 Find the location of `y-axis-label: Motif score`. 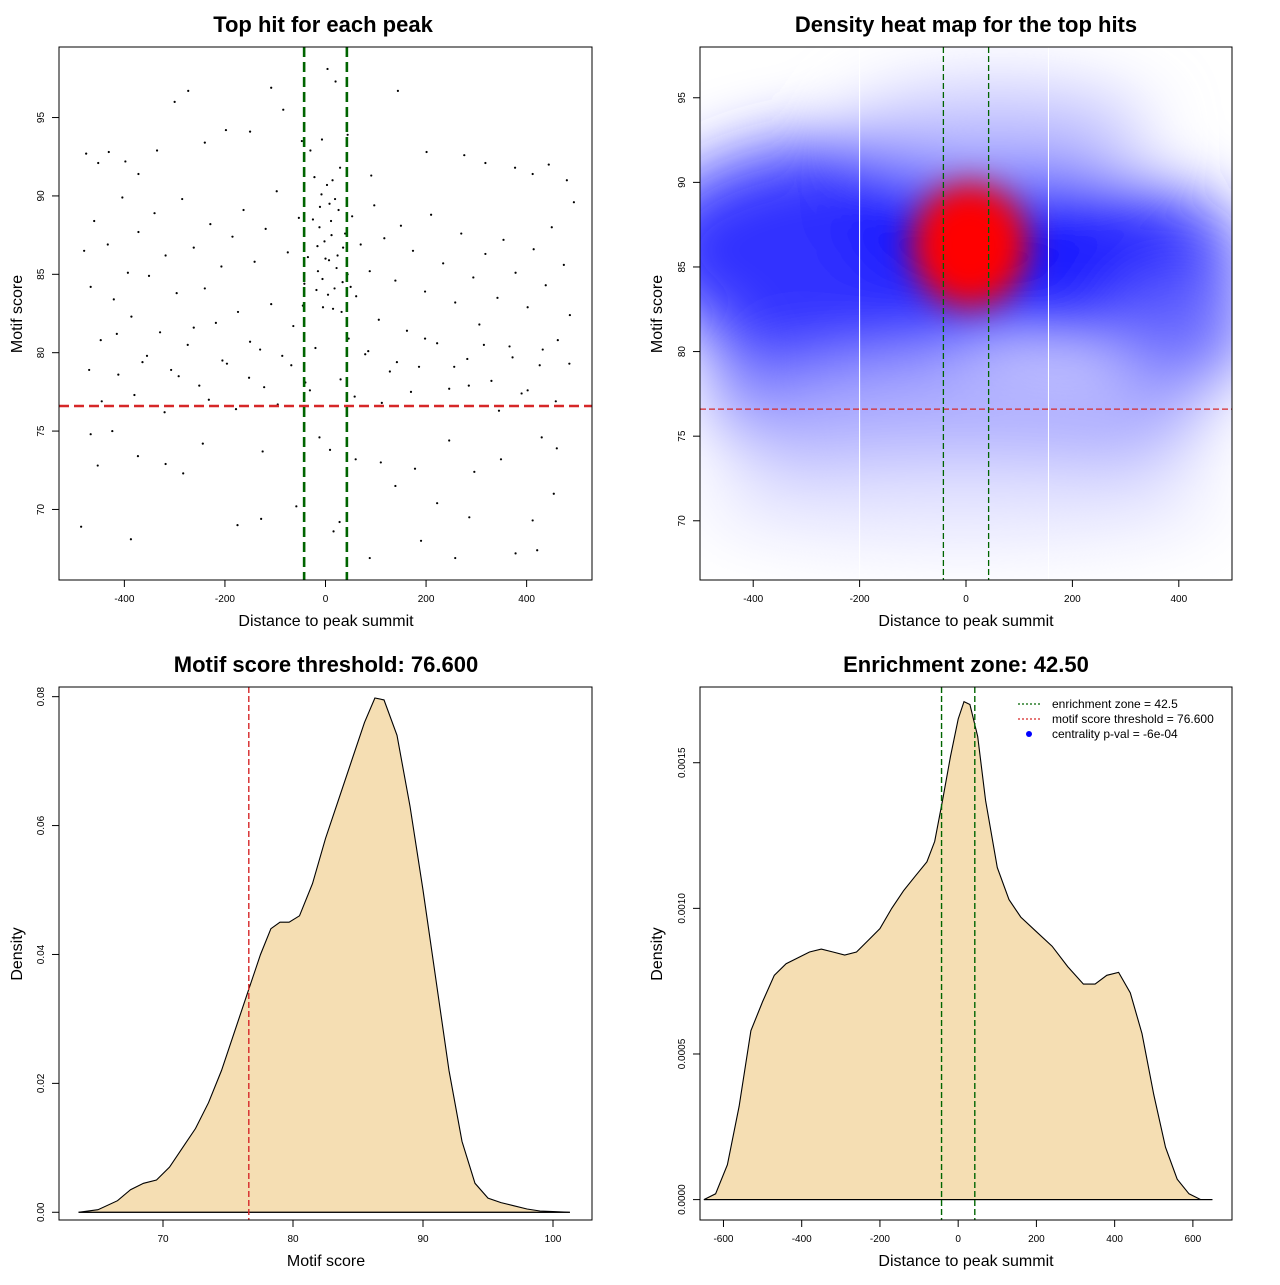

y-axis-label: Motif score is located at coordinates (17, 314).